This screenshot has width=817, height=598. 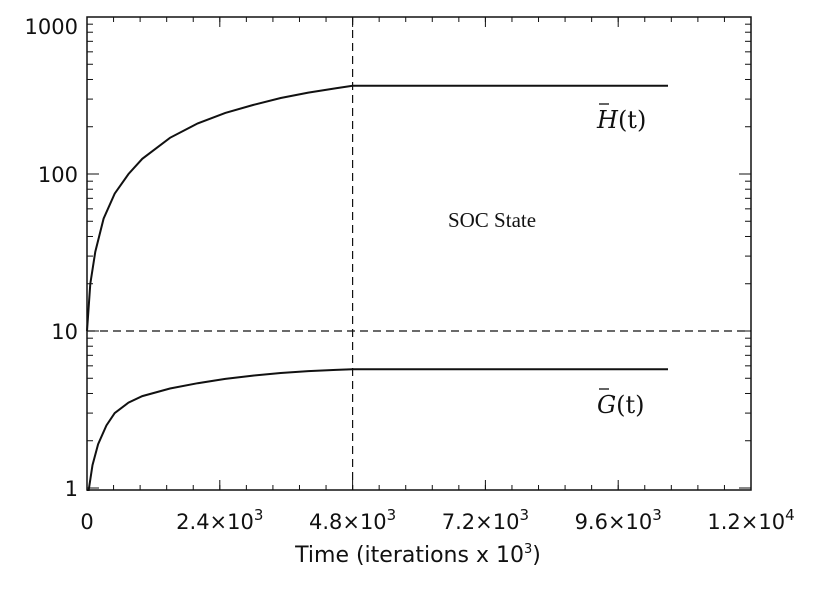 I want to click on y-tick-labels: 1 10 100 1000, so click(x=51, y=258).